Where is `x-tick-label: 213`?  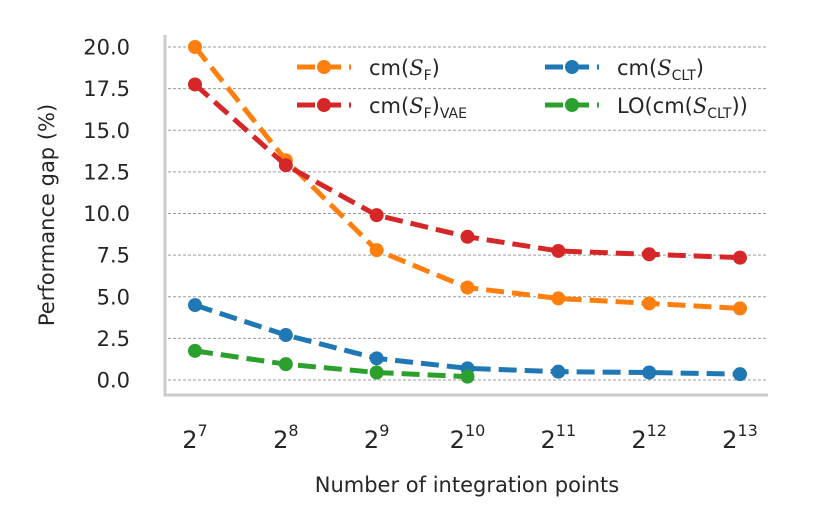
x-tick-label: 213 is located at coordinates (740, 437).